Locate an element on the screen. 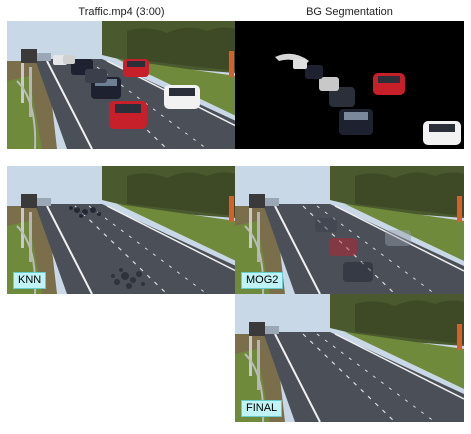 The height and width of the screenshot is (434, 471). mog2-label: MOG2 is located at coordinates (262, 280).